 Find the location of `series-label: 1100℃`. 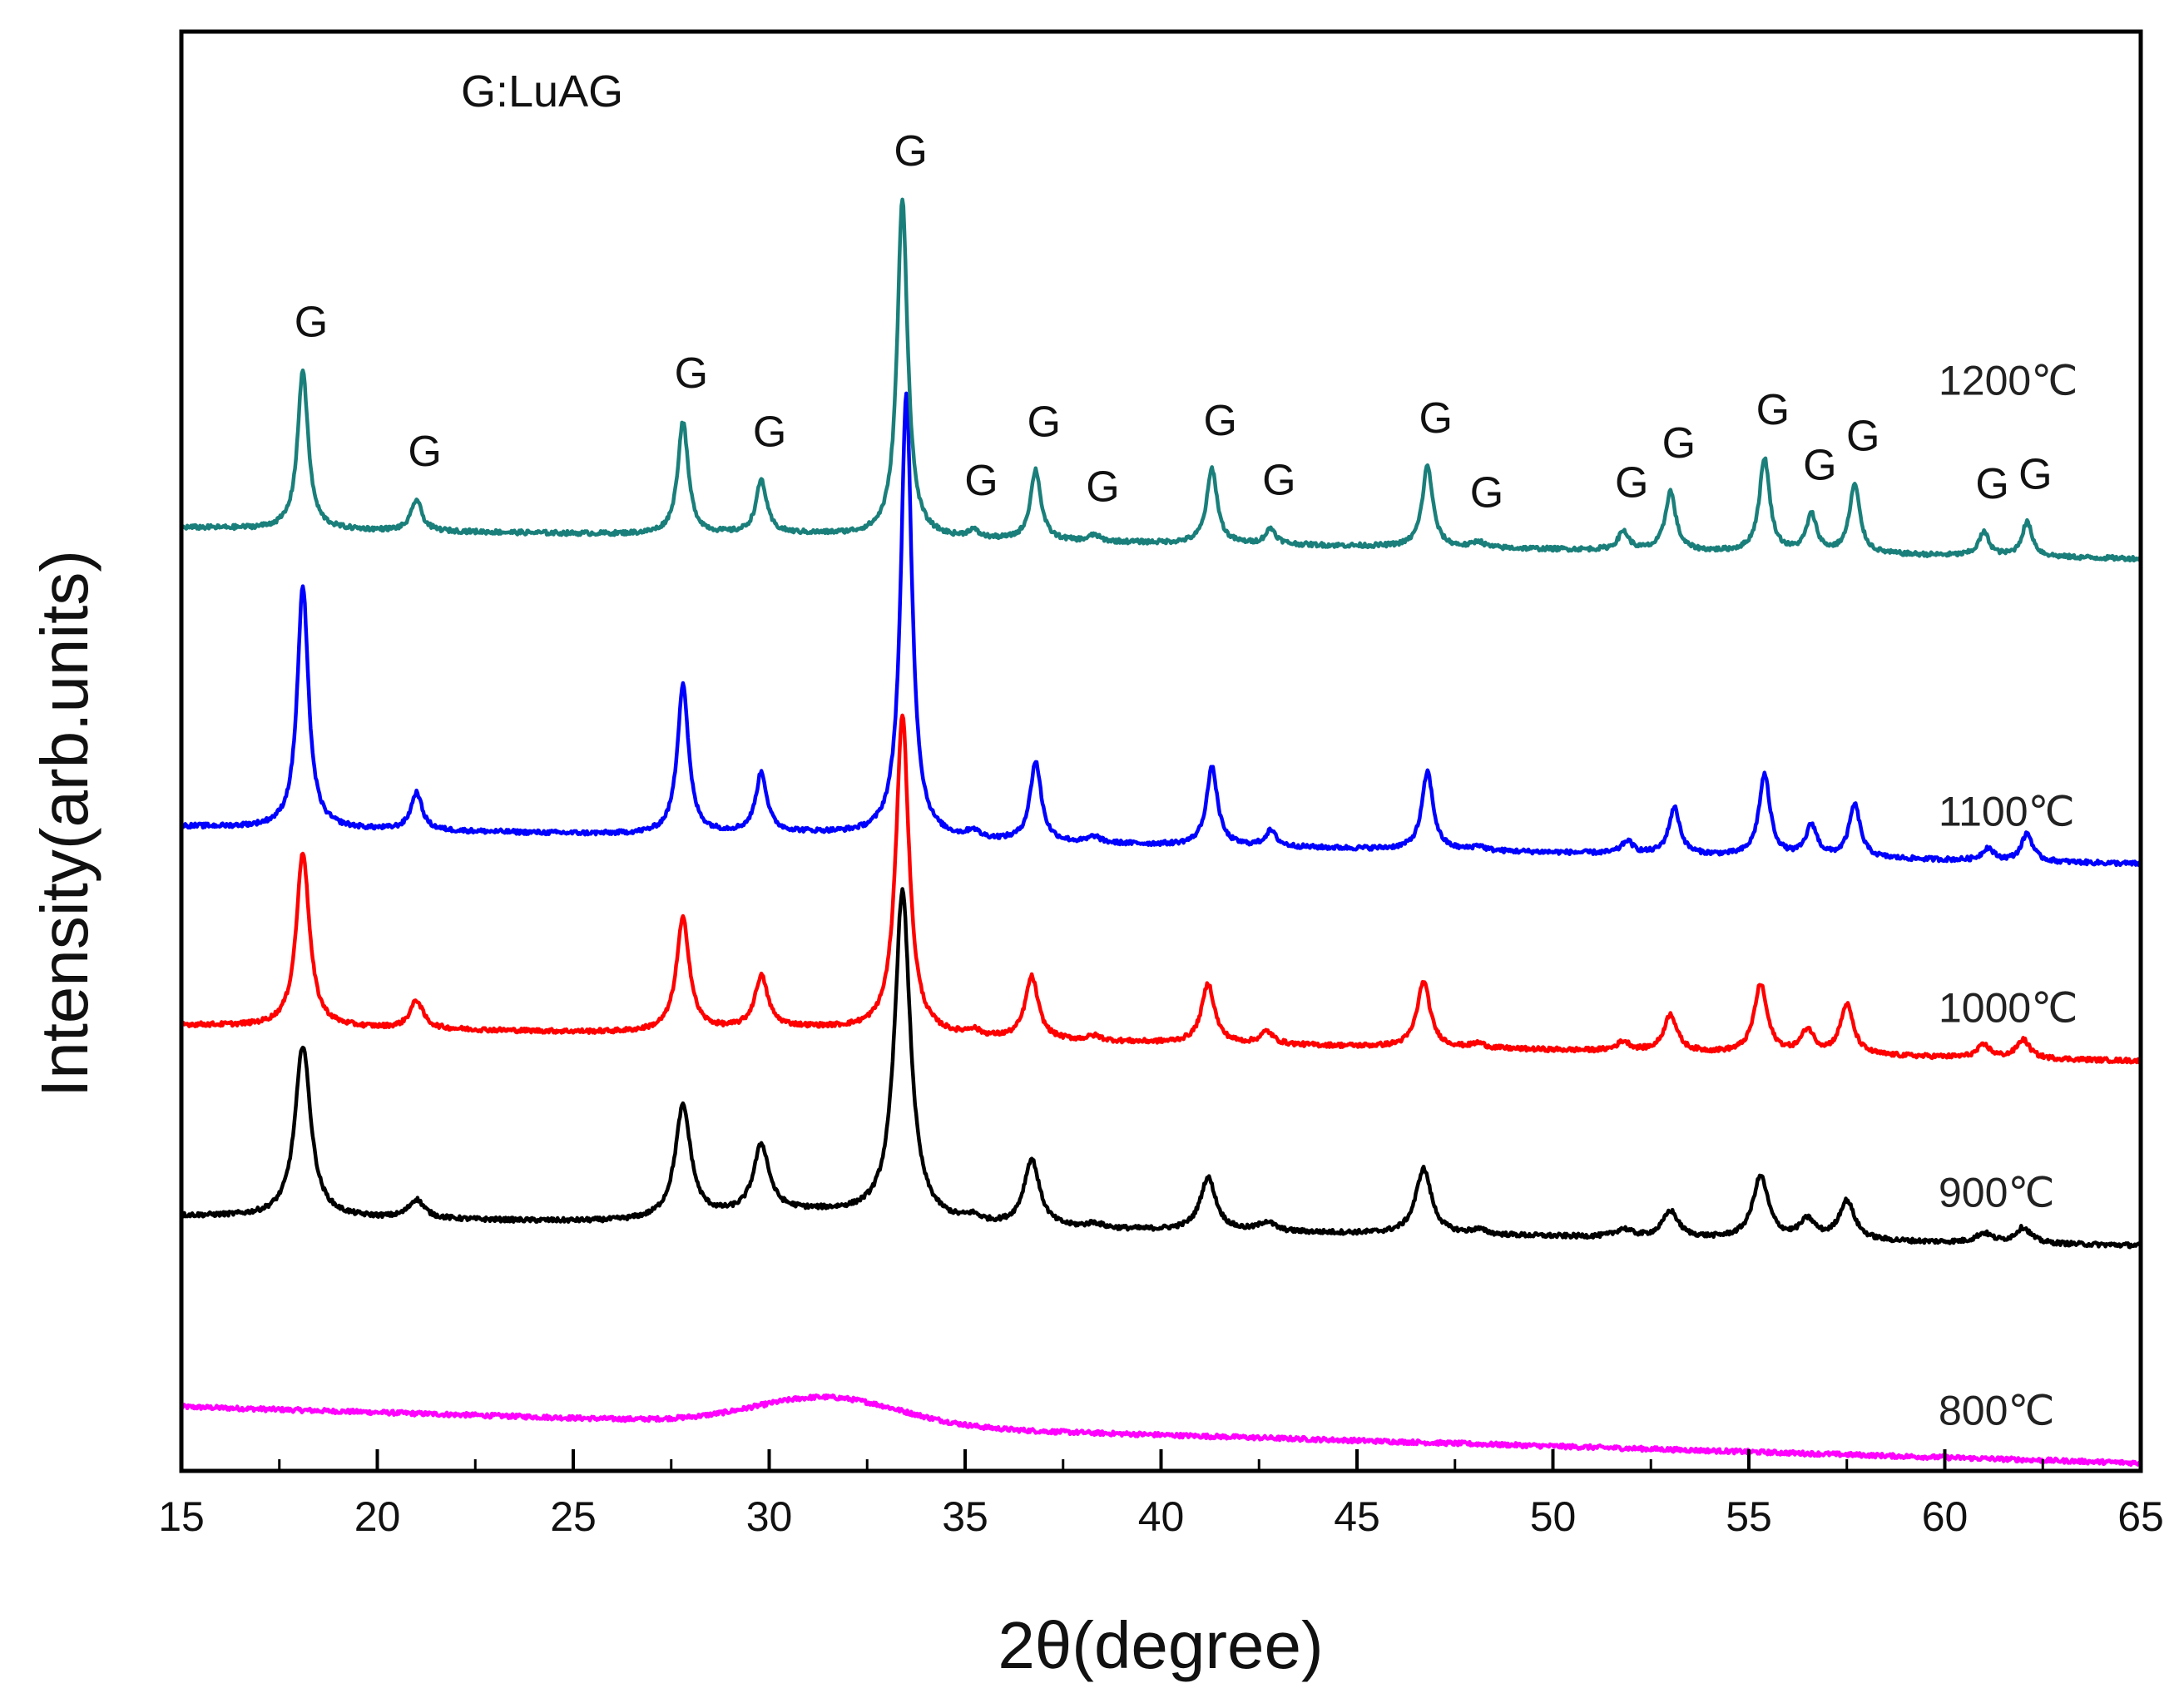

series-label: 1100℃ is located at coordinates (2007, 811).